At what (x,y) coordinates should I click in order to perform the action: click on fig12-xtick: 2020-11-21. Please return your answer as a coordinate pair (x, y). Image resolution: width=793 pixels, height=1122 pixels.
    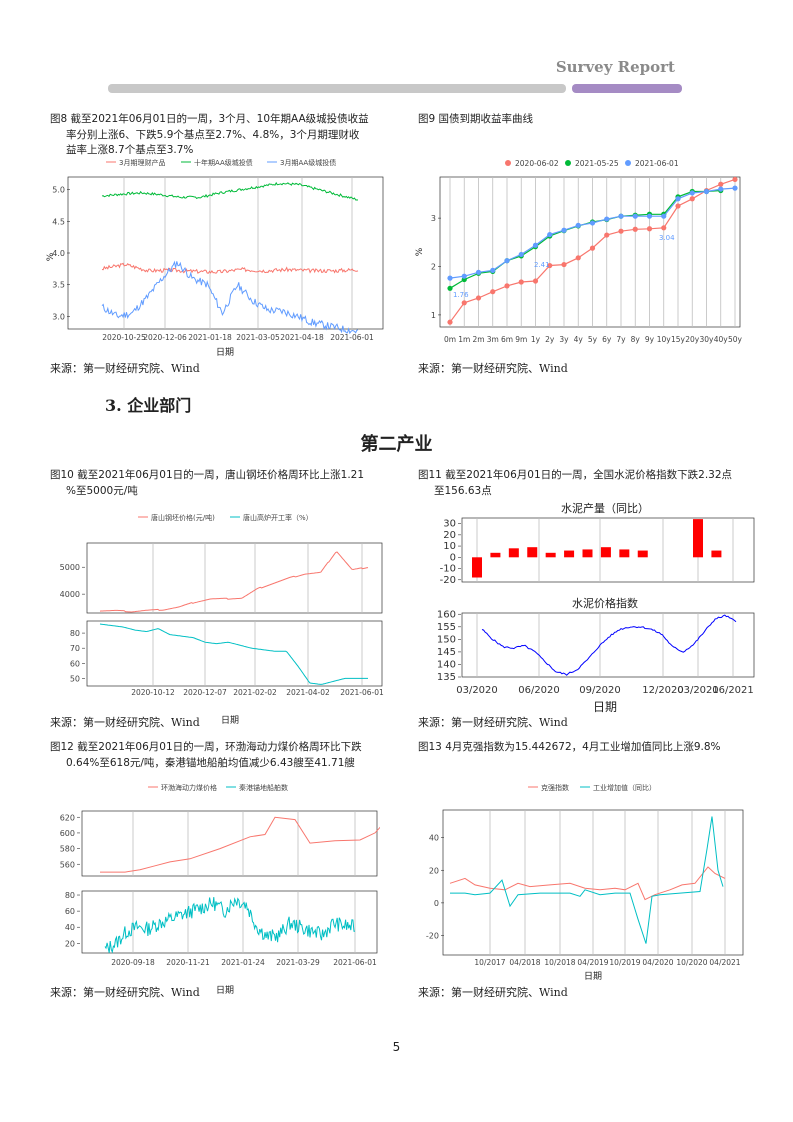
    Looking at the image, I should click on (188, 962).